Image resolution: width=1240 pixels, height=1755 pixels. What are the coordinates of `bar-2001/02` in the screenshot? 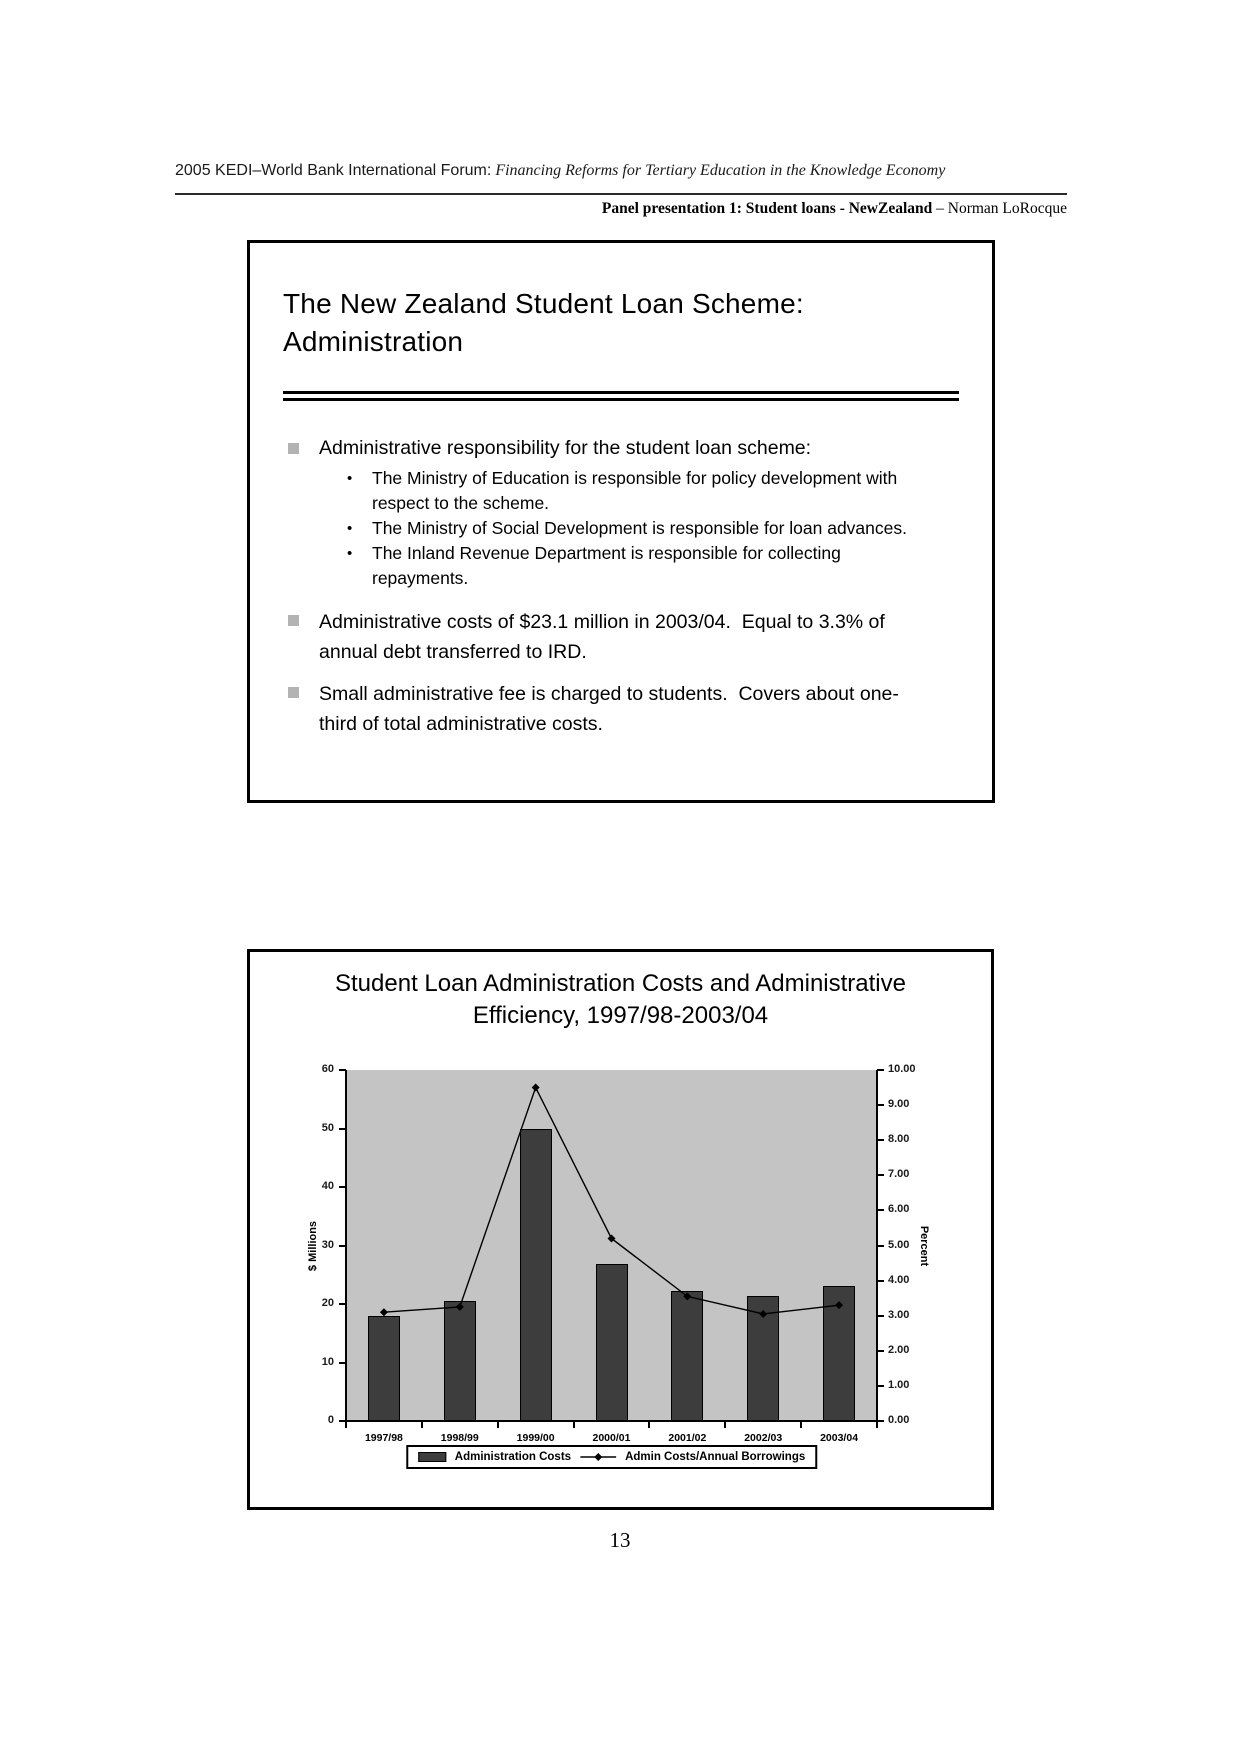 It's located at (687, 1355).